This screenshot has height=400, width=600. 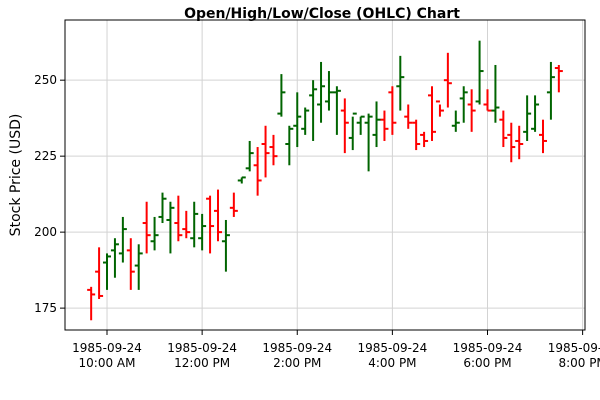 What do you see at coordinates (202, 355) in the screenshot?
I see `x-tick-label: 1985-09-24 12:00 PM` at bounding box center [202, 355].